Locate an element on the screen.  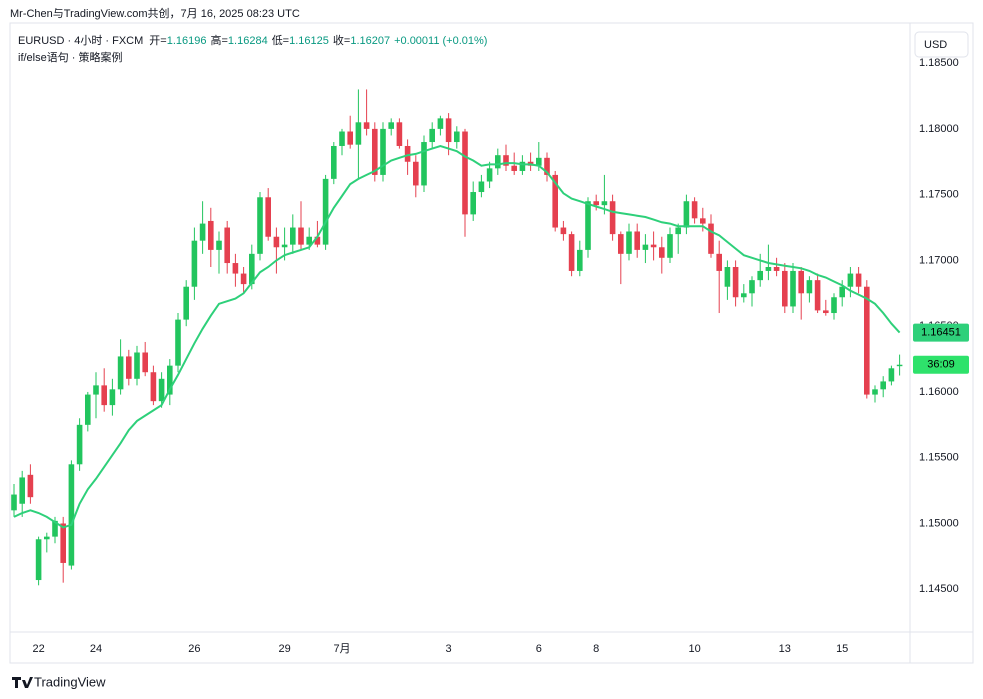
y-tick-label: 1.18500 is located at coordinates (939, 63).